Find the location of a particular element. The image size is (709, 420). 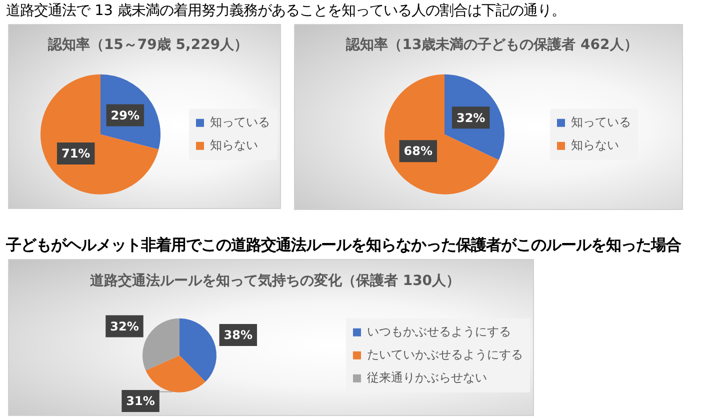

data-label: 68% is located at coordinates (418, 151).